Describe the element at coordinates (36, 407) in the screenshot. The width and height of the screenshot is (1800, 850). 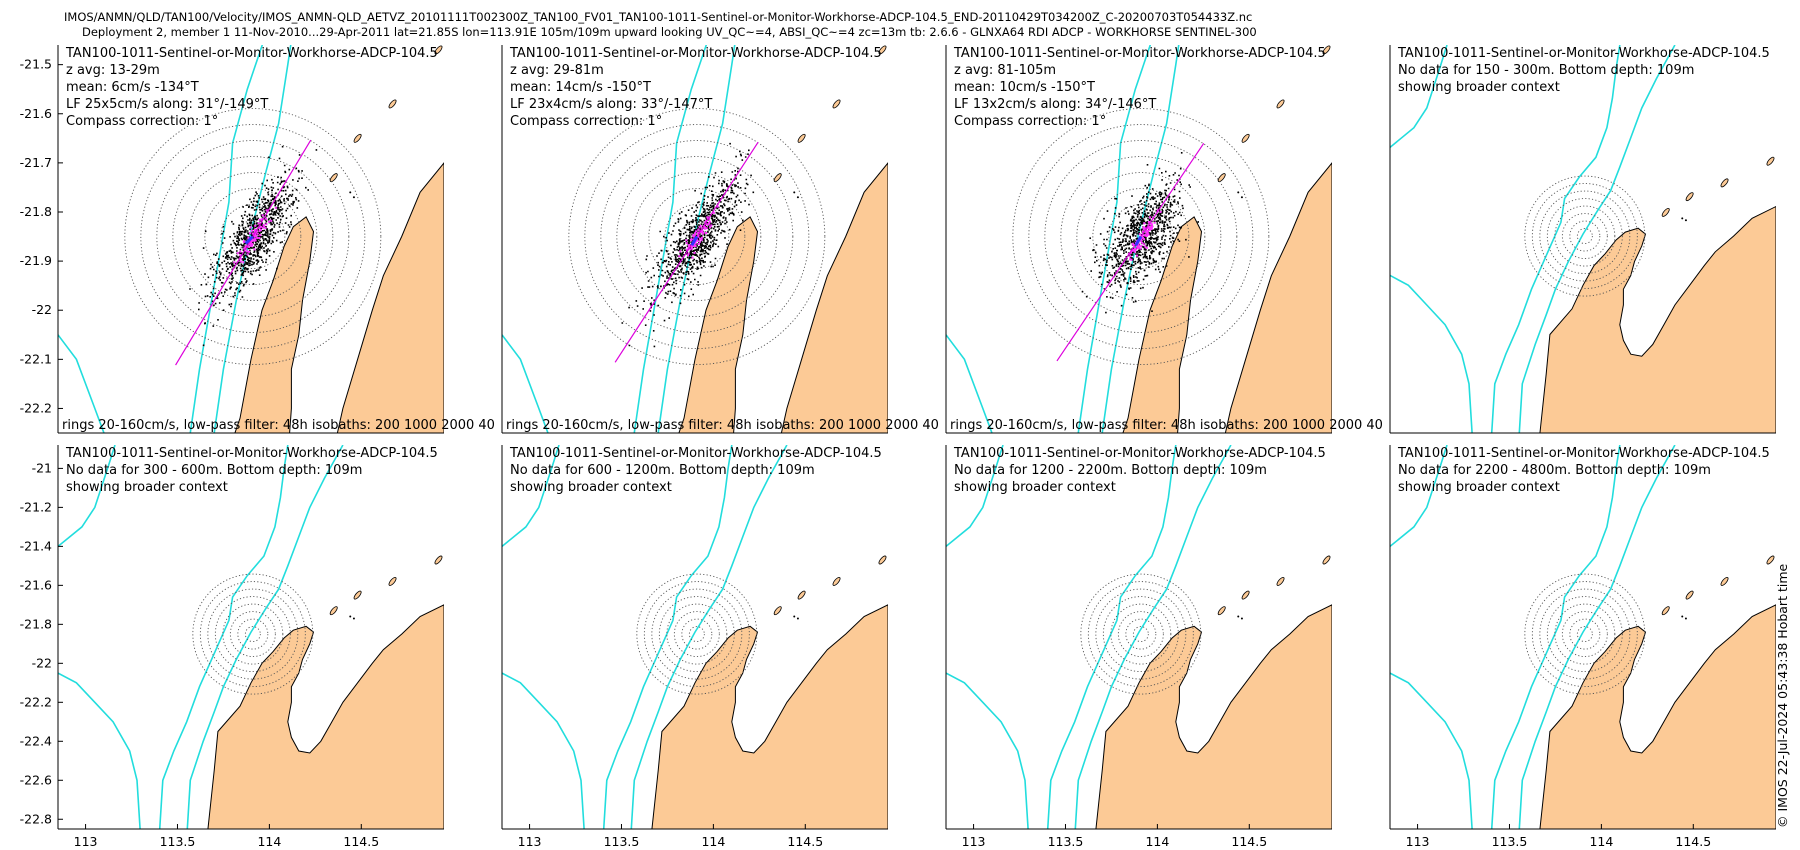
I see `y-tick-label: -22.2` at that location.